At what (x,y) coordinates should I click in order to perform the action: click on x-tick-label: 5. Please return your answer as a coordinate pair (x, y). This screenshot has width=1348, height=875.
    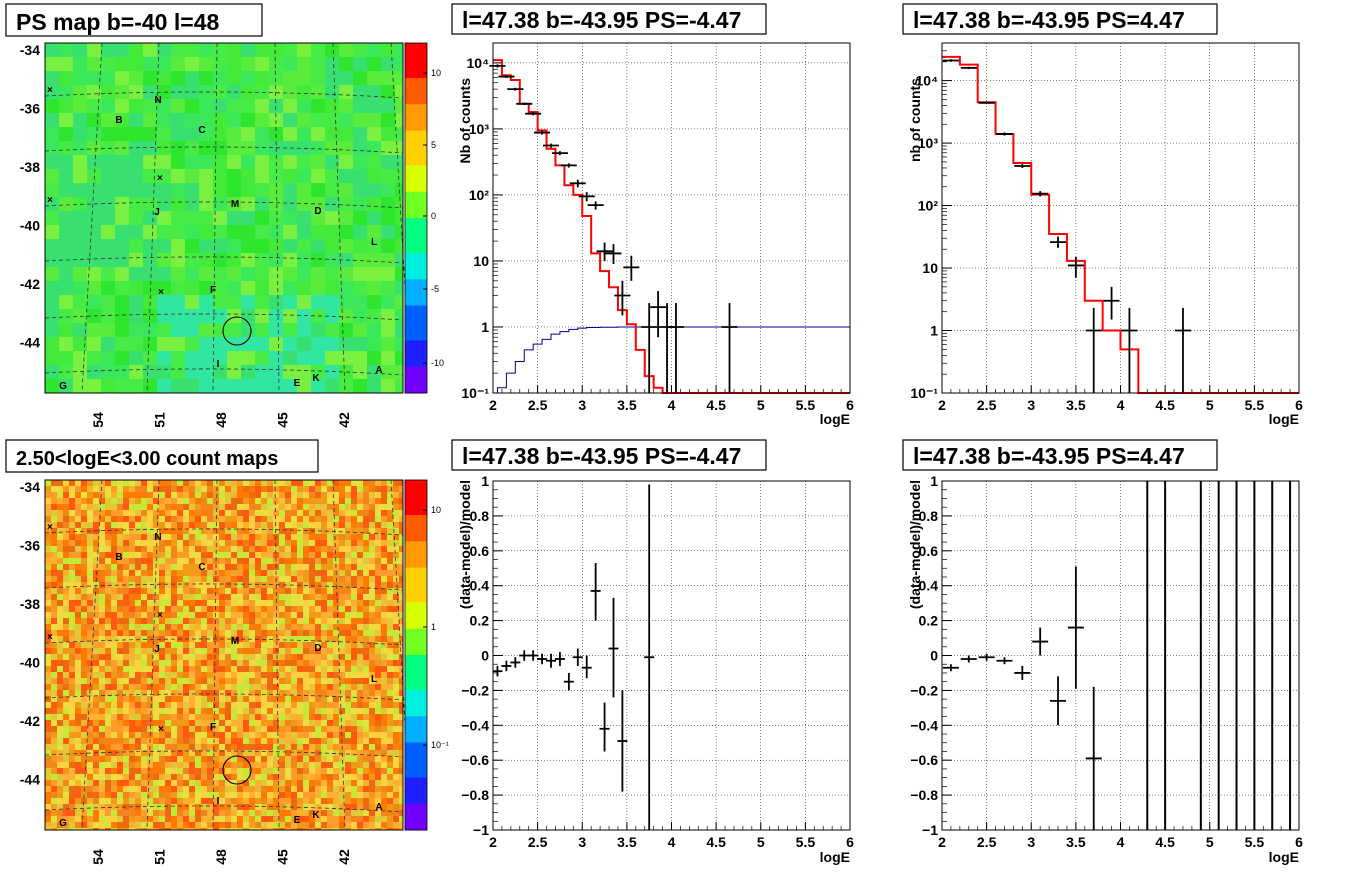
    Looking at the image, I should click on (761, 842).